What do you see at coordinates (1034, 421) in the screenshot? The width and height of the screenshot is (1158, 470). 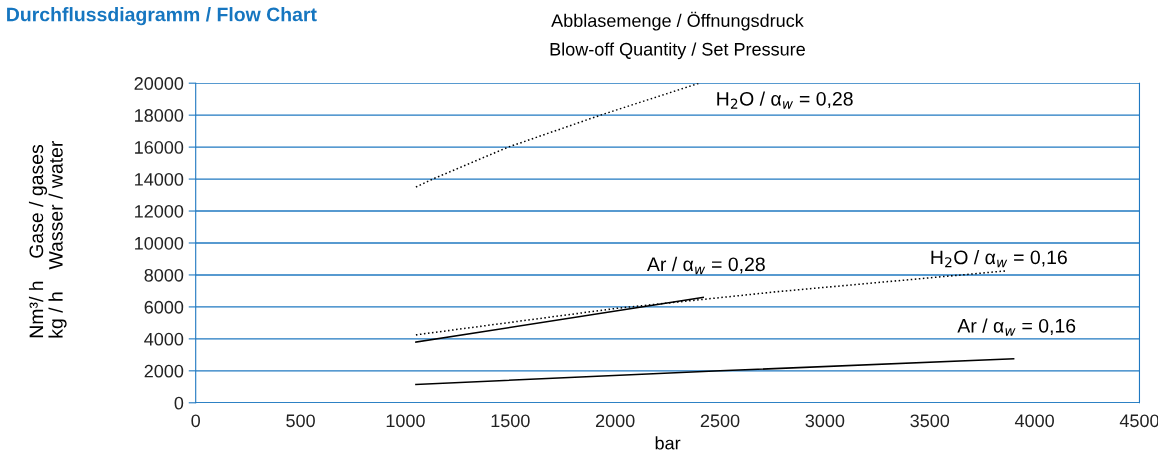 I see `x-tick-label: 4000` at bounding box center [1034, 421].